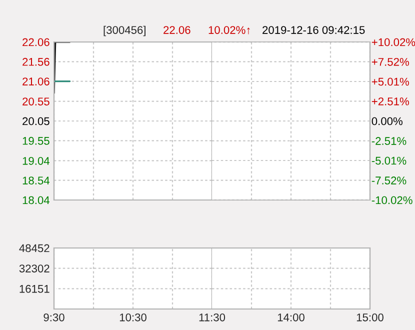 The height and width of the screenshot is (330, 415). What do you see at coordinates (36, 82) in the screenshot?
I see `y-tick-label: 21.06` at bounding box center [36, 82].